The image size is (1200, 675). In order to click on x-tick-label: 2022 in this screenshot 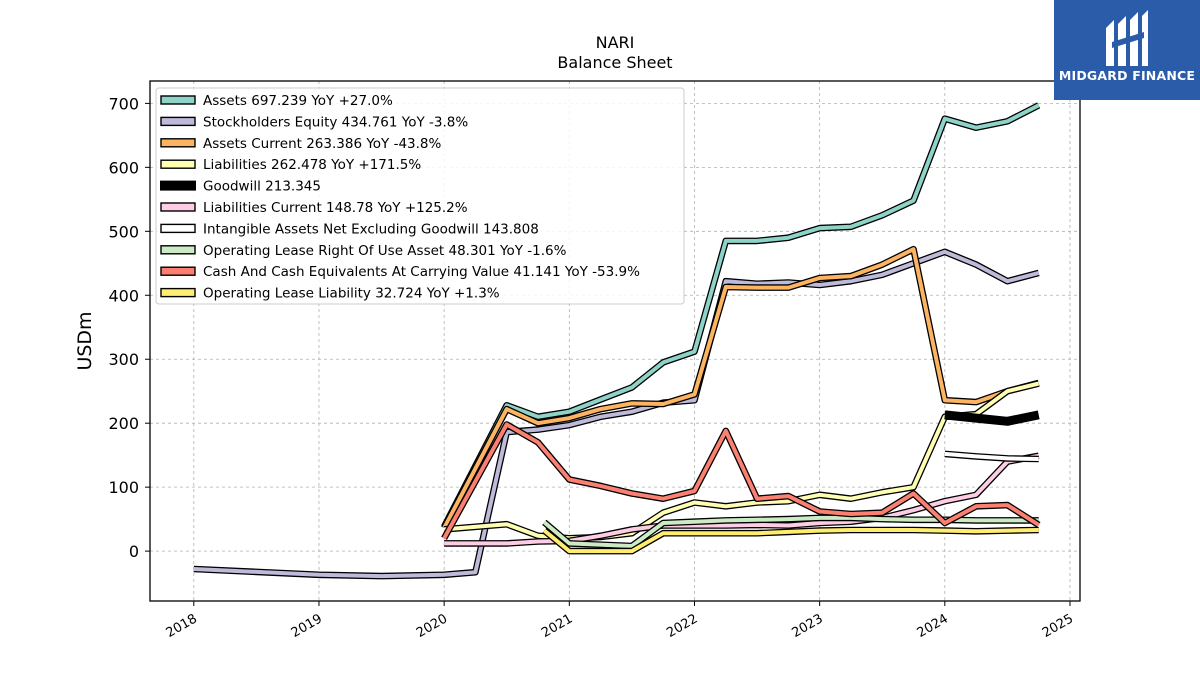, I will do `click(682, 626)`.